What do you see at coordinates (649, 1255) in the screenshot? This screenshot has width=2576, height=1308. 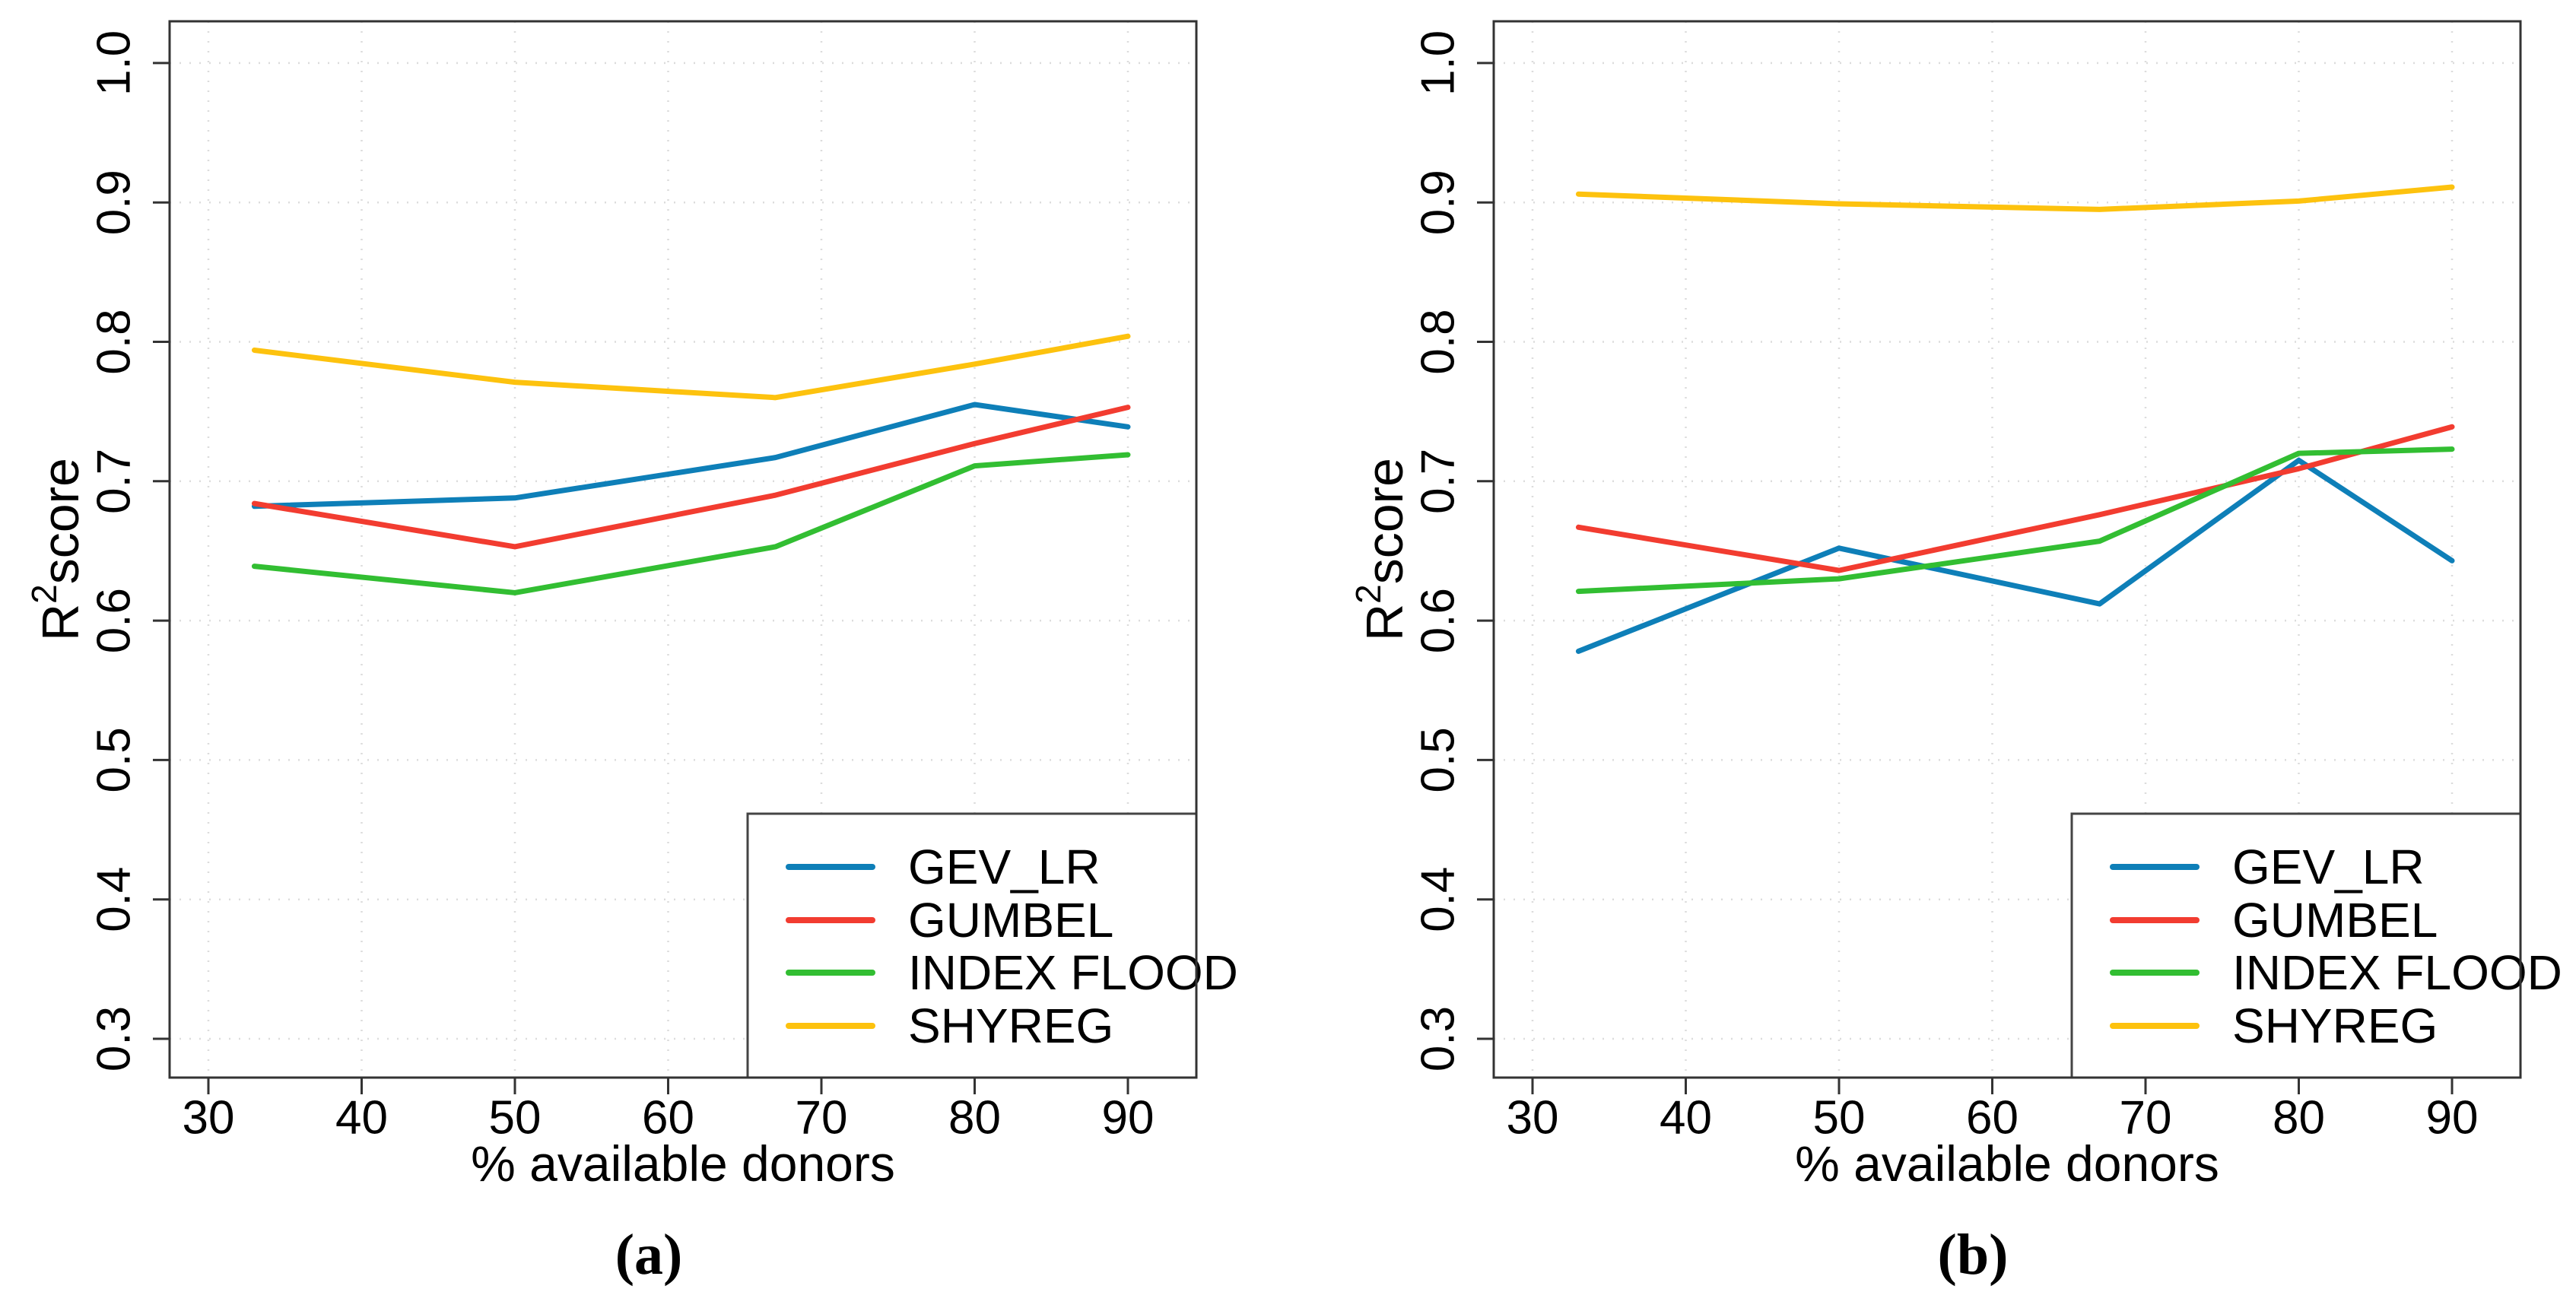 I see `panel-caption-a: (a)` at bounding box center [649, 1255].